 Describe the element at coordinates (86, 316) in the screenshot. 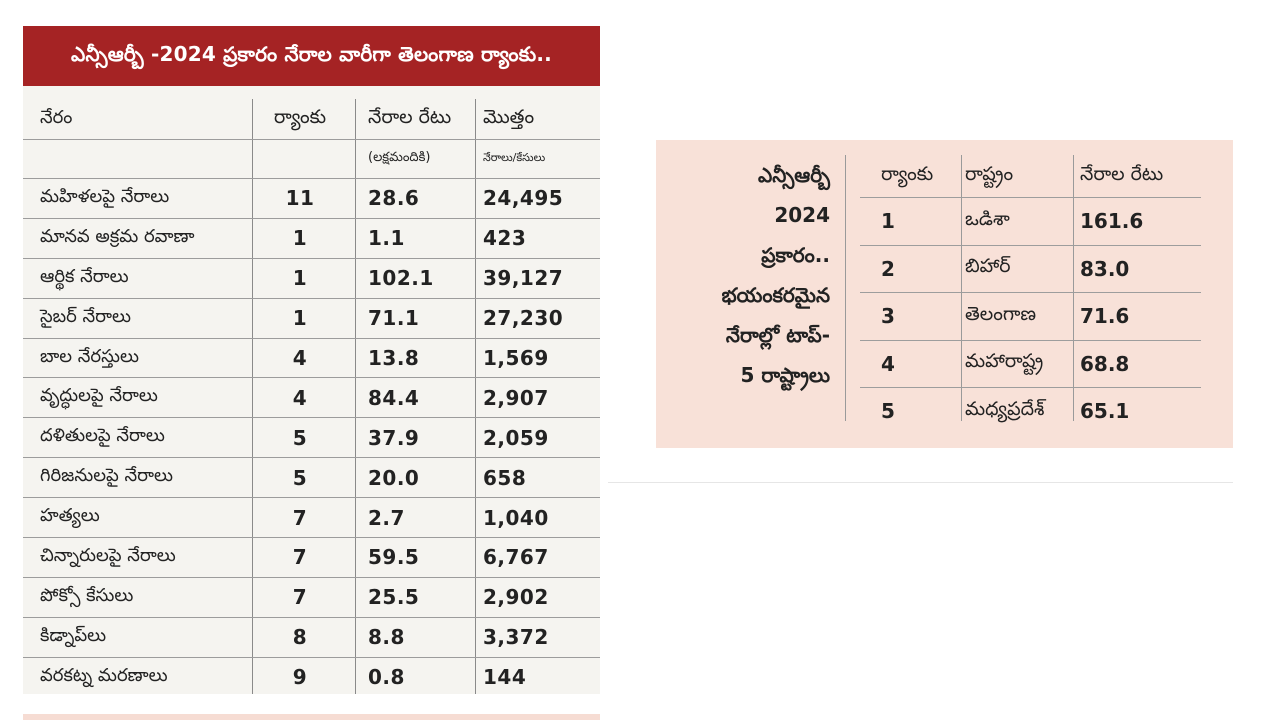

I see `crime-name: సైబర్ నేరాలు` at that location.